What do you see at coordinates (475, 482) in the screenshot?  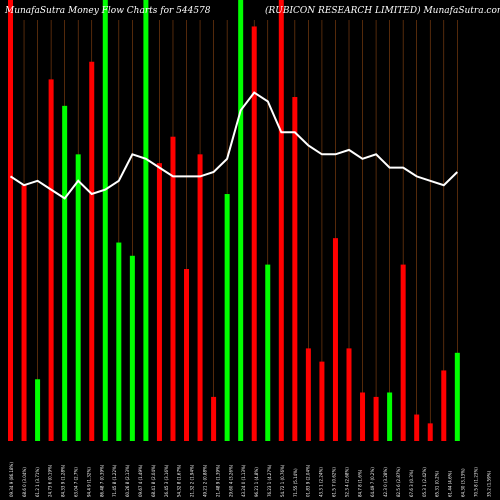 I see `x-tick-label: 70.5 8 (1.23%)` at bounding box center [475, 482].